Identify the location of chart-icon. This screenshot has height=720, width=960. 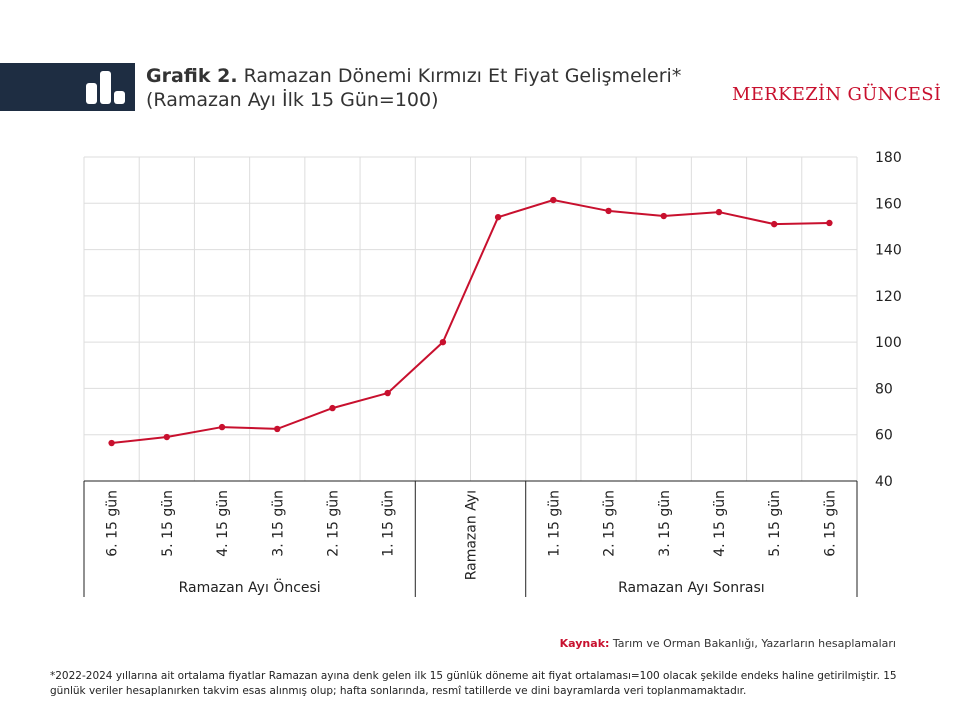
(105, 87).